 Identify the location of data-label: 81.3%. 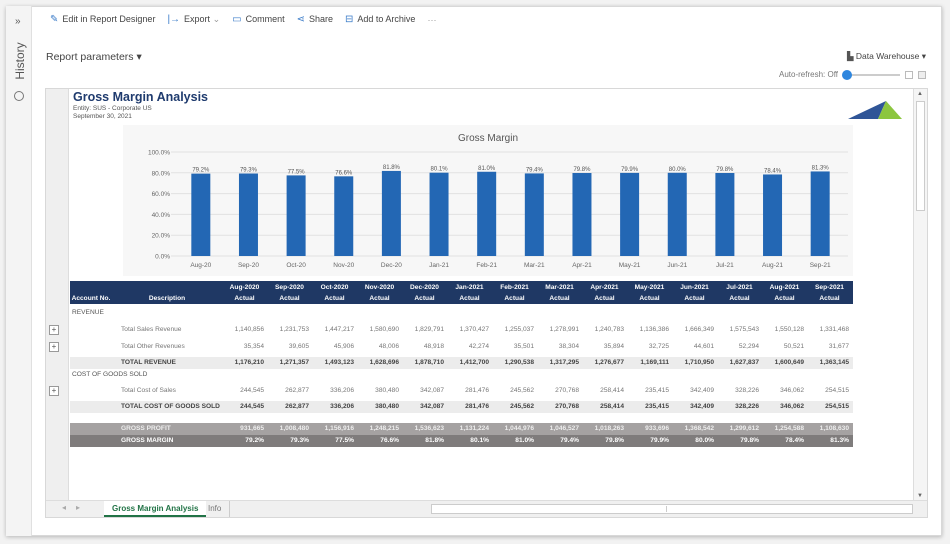
(821, 168).